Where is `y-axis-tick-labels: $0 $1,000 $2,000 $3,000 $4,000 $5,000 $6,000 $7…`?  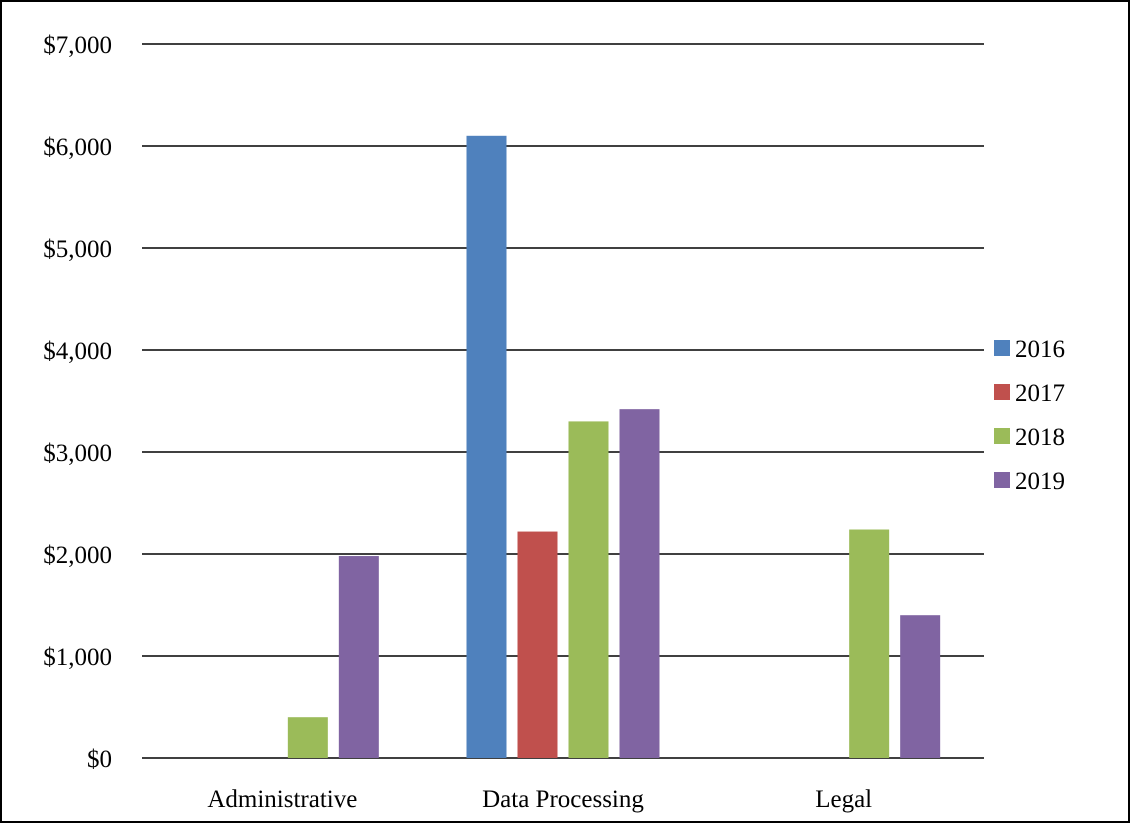
y-axis-tick-labels: $0 $1,000 $2,000 $3,000 $4,000 $5,000 $6,000 $7… is located at coordinates (77, 402).